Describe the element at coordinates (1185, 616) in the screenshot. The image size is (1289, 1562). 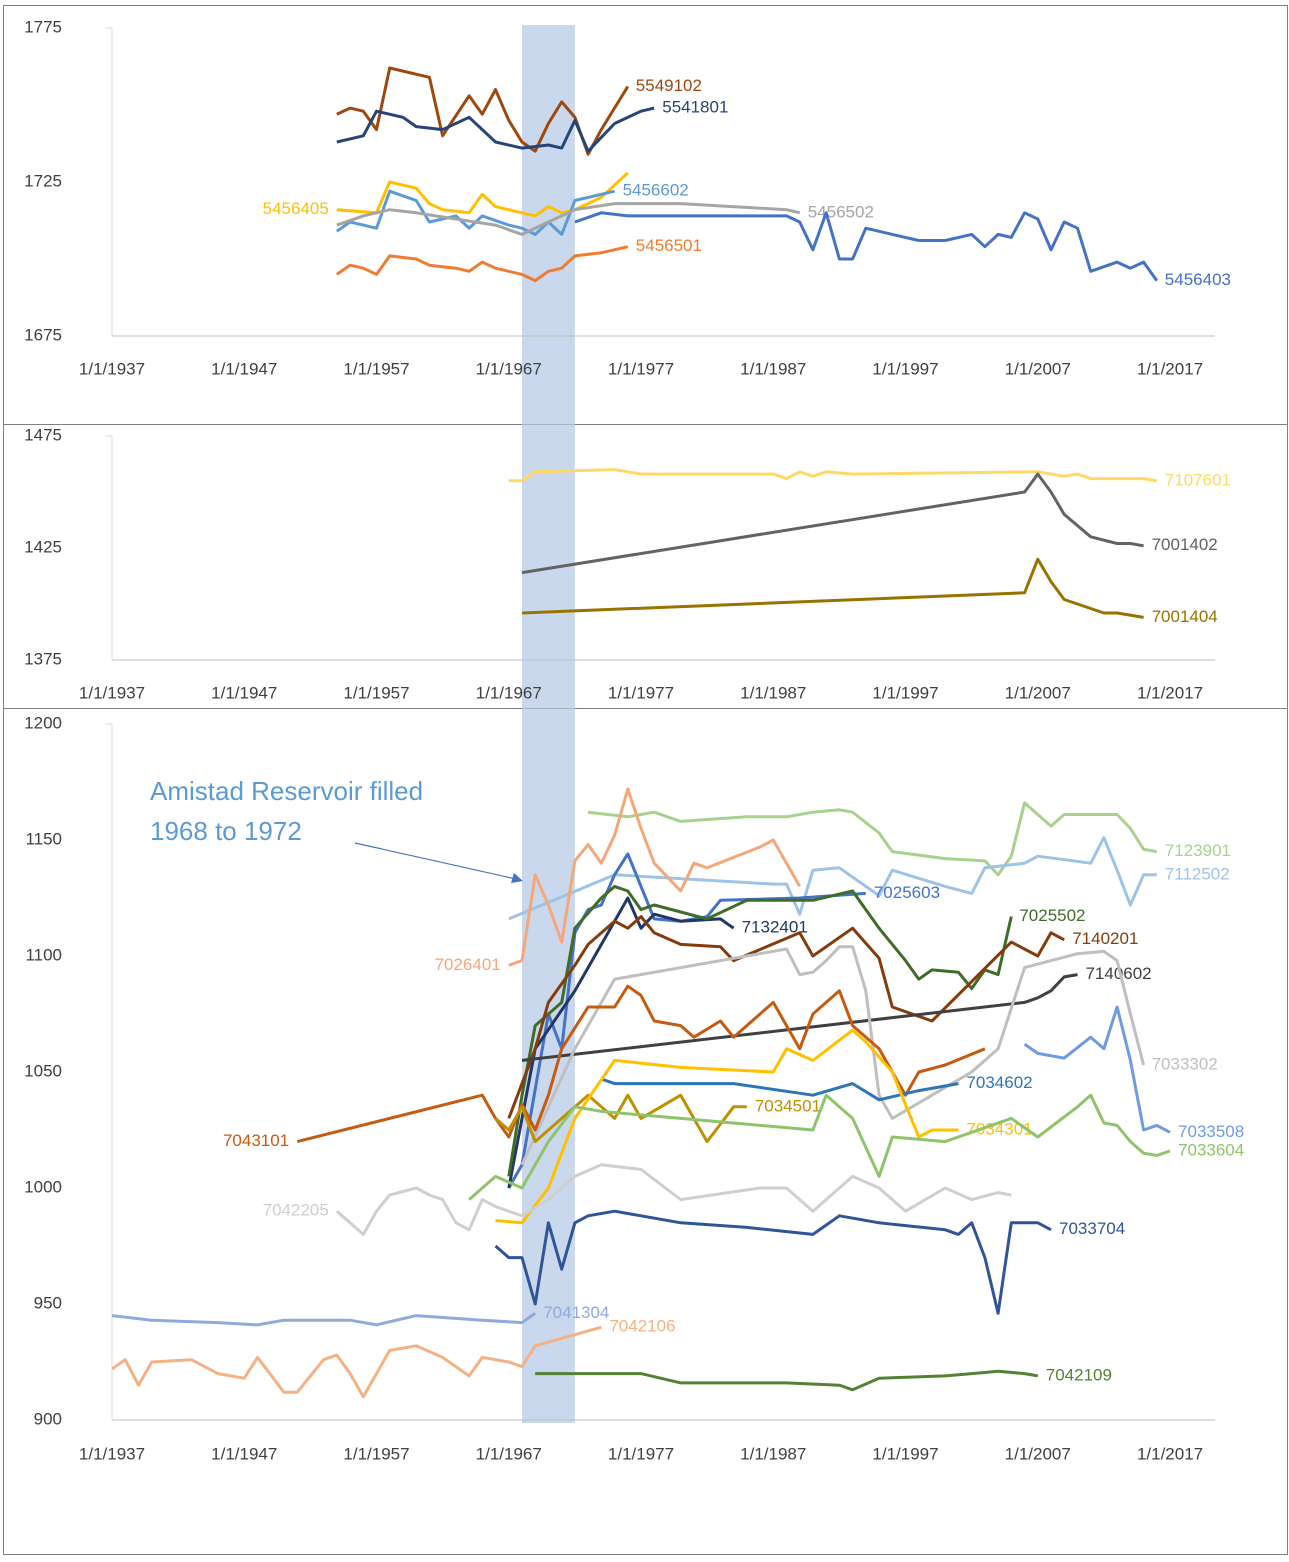
I see `series-label: 7001404` at that location.